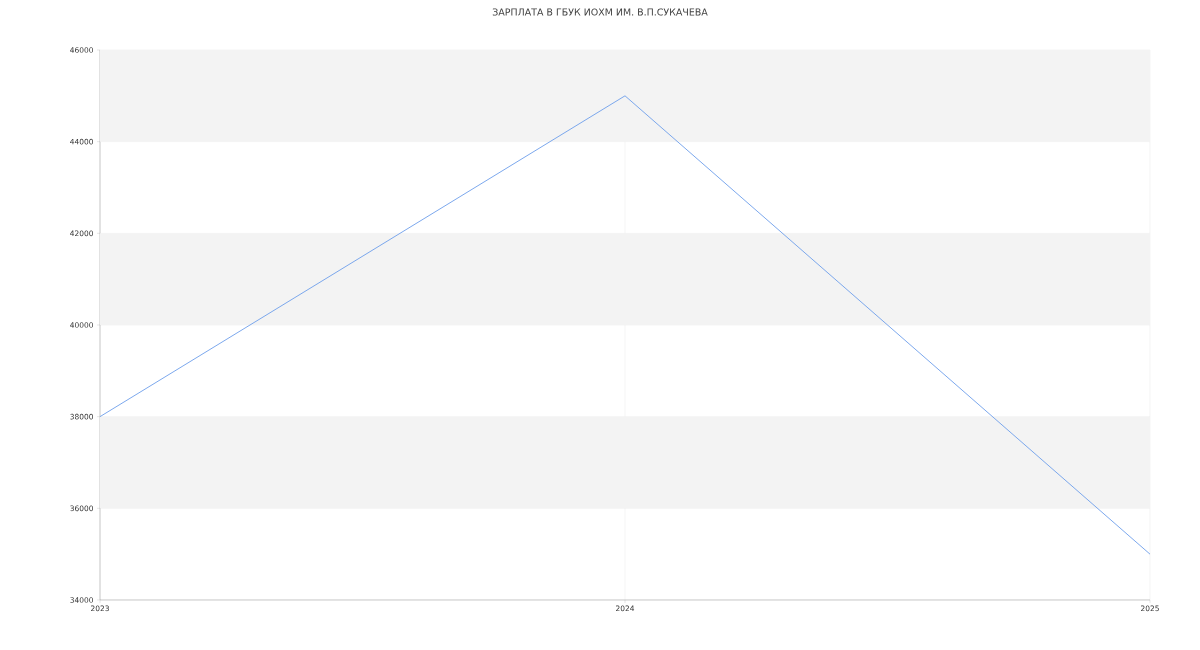 The image size is (1200, 650). What do you see at coordinates (600, 12) in the screenshot?
I see `chart-title: ЗАРПЛАТА В ГБУК ИОХМ ИМ. В.П.СУКАЧЕВА` at bounding box center [600, 12].